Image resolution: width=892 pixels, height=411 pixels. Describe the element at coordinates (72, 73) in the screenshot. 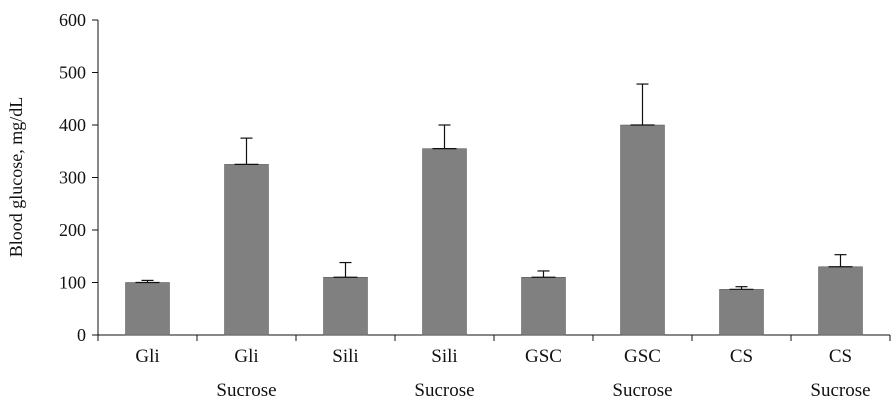

I see `y-tick-label: 500` at that location.